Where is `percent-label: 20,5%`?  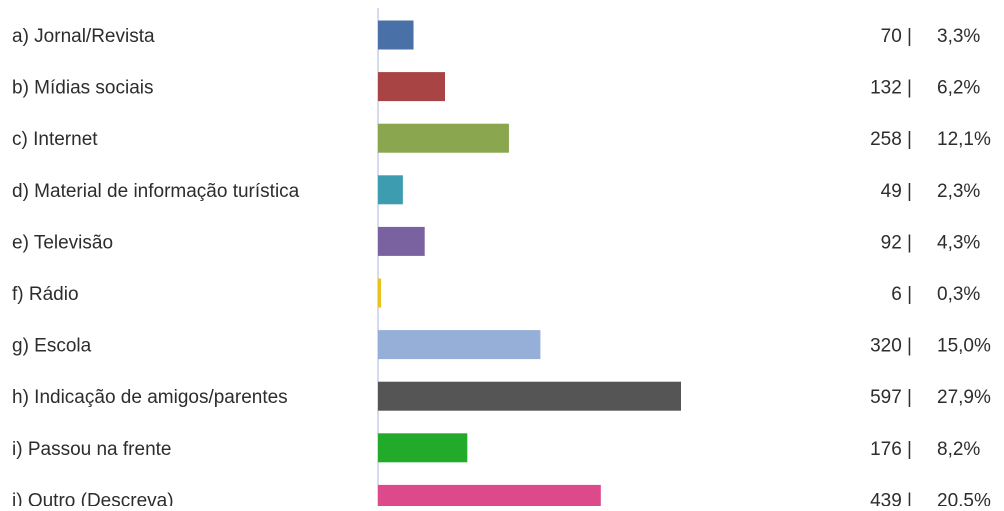 percent-label: 20,5% is located at coordinates (964, 498).